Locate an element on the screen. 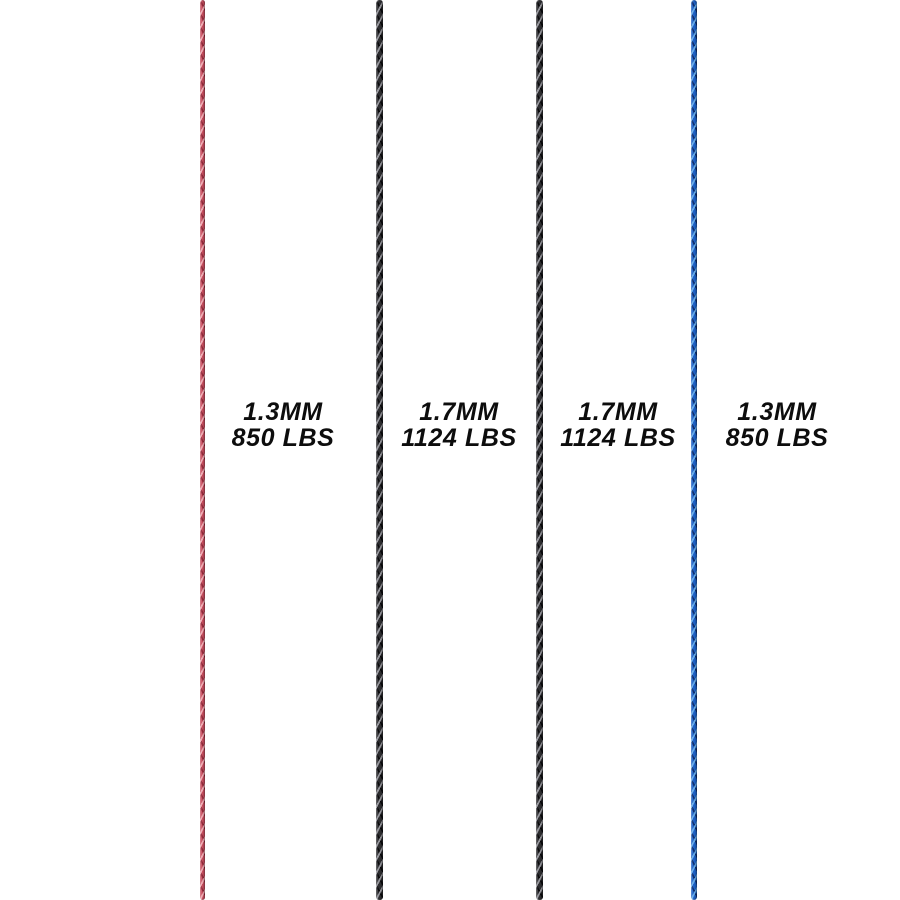 Image resolution: width=900 pixels, height=900 pixels. spec-label-black-left: 1.7MM 1124 LBS is located at coordinates (459, 425).